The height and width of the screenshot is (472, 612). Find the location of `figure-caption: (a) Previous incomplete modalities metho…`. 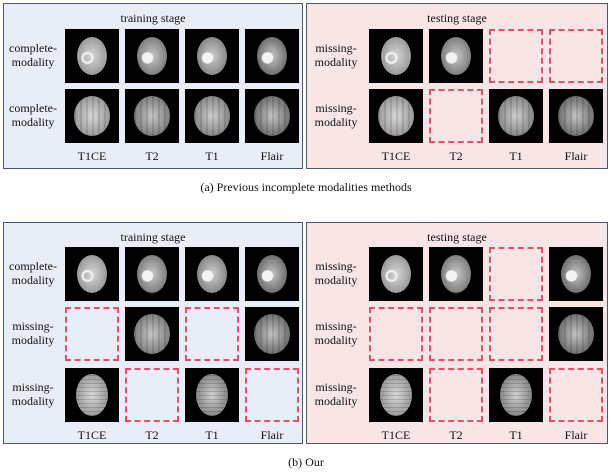

figure-caption: (a) Previous incomplete modalities metho… is located at coordinates (306, 187).